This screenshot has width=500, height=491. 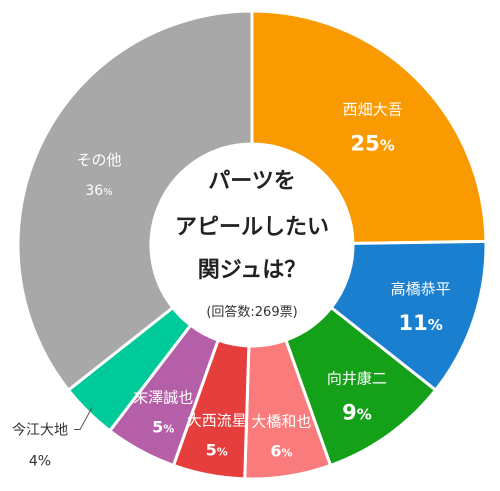 What do you see at coordinates (252, 227) in the screenshot?
I see `chart-title-line-2: アピールしたい` at bounding box center [252, 227].